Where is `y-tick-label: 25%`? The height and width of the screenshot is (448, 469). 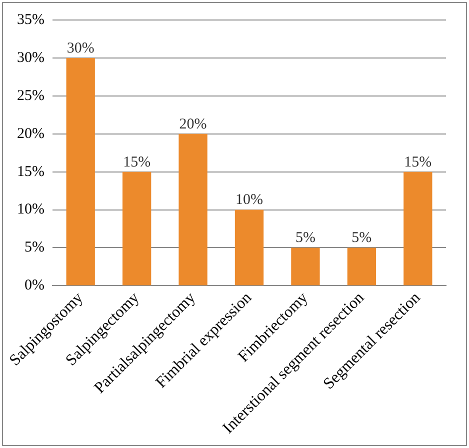
y-tick-label: 25% is located at coordinates (30, 96).